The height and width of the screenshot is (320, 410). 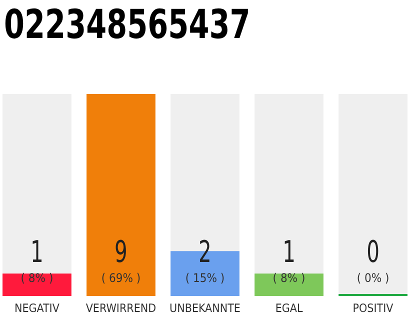 What do you see at coordinates (37, 308) in the screenshot?
I see `x-tick-label: NEGATIV` at bounding box center [37, 308].